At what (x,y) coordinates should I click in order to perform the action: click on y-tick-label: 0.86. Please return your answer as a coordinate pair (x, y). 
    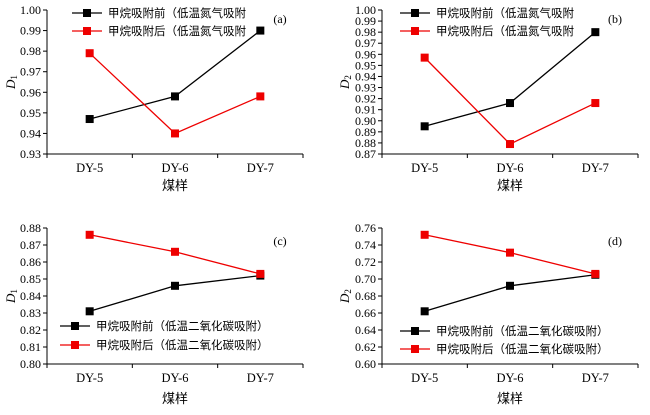
    Looking at the image, I should click on (30, 262).